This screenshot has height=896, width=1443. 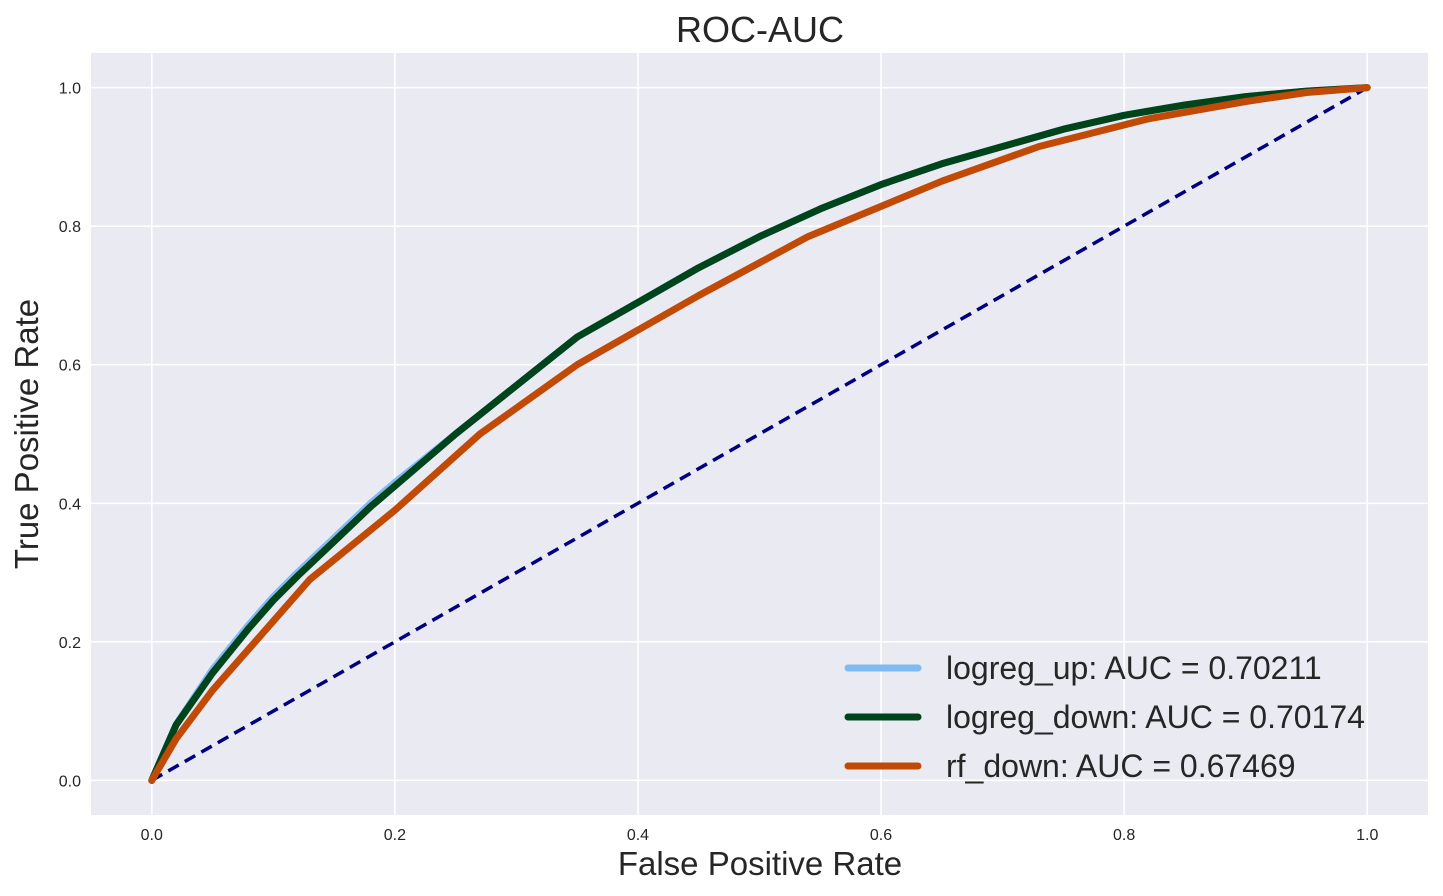 What do you see at coordinates (70, 504) in the screenshot?
I see `y-tick-label: 0.4` at bounding box center [70, 504].